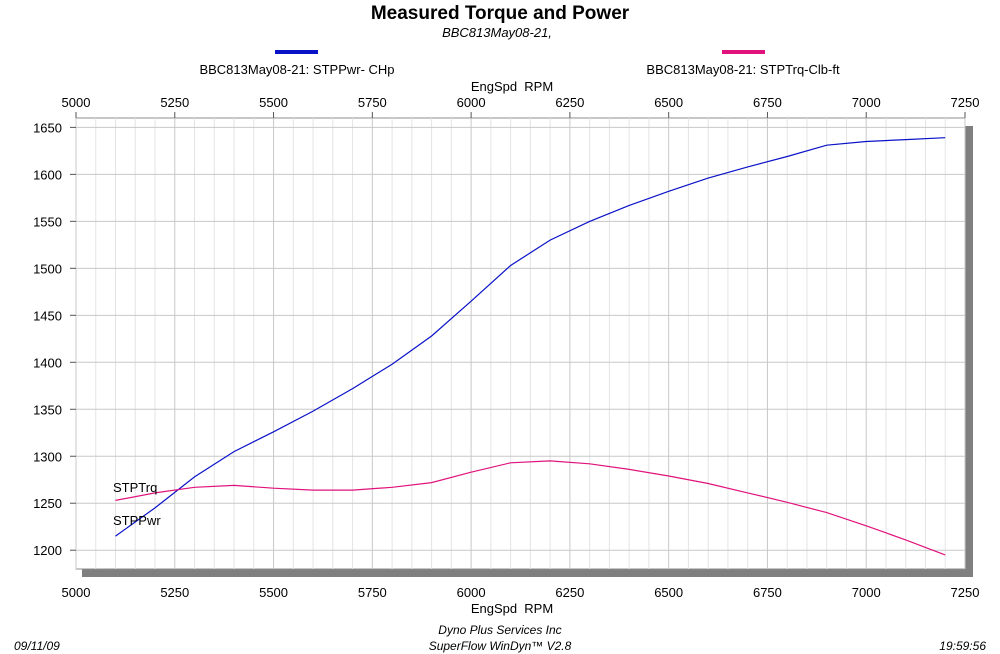 Image resolution: width=1000 pixels, height=654 pixels. I want to click on y-tick-label: 1400, so click(47, 362).